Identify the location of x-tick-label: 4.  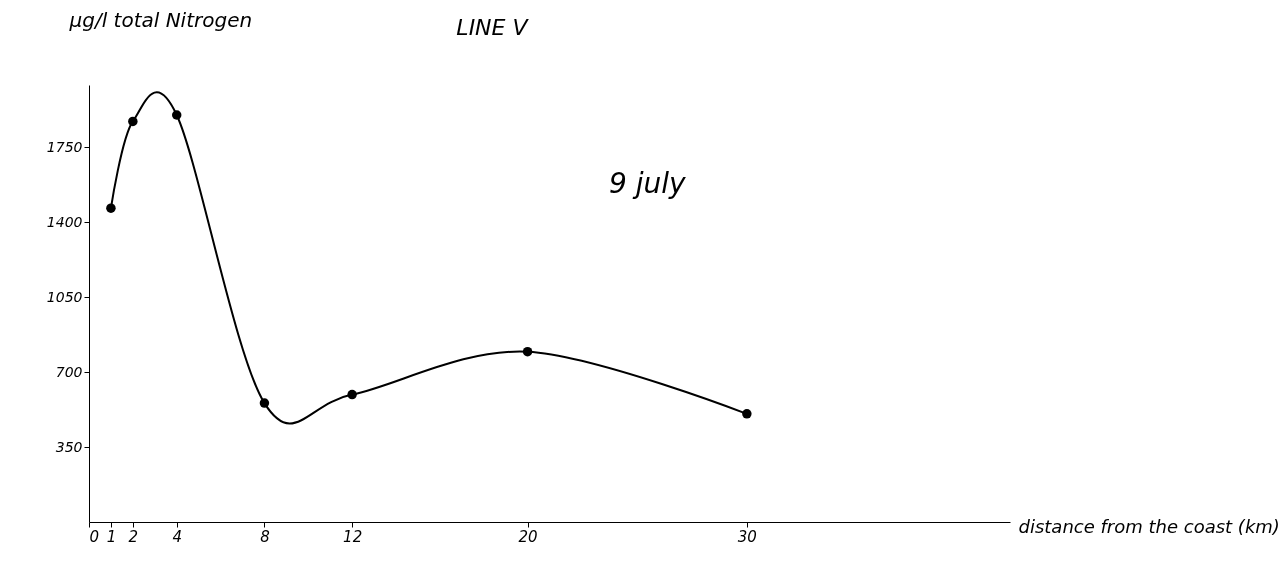
(177, 536).